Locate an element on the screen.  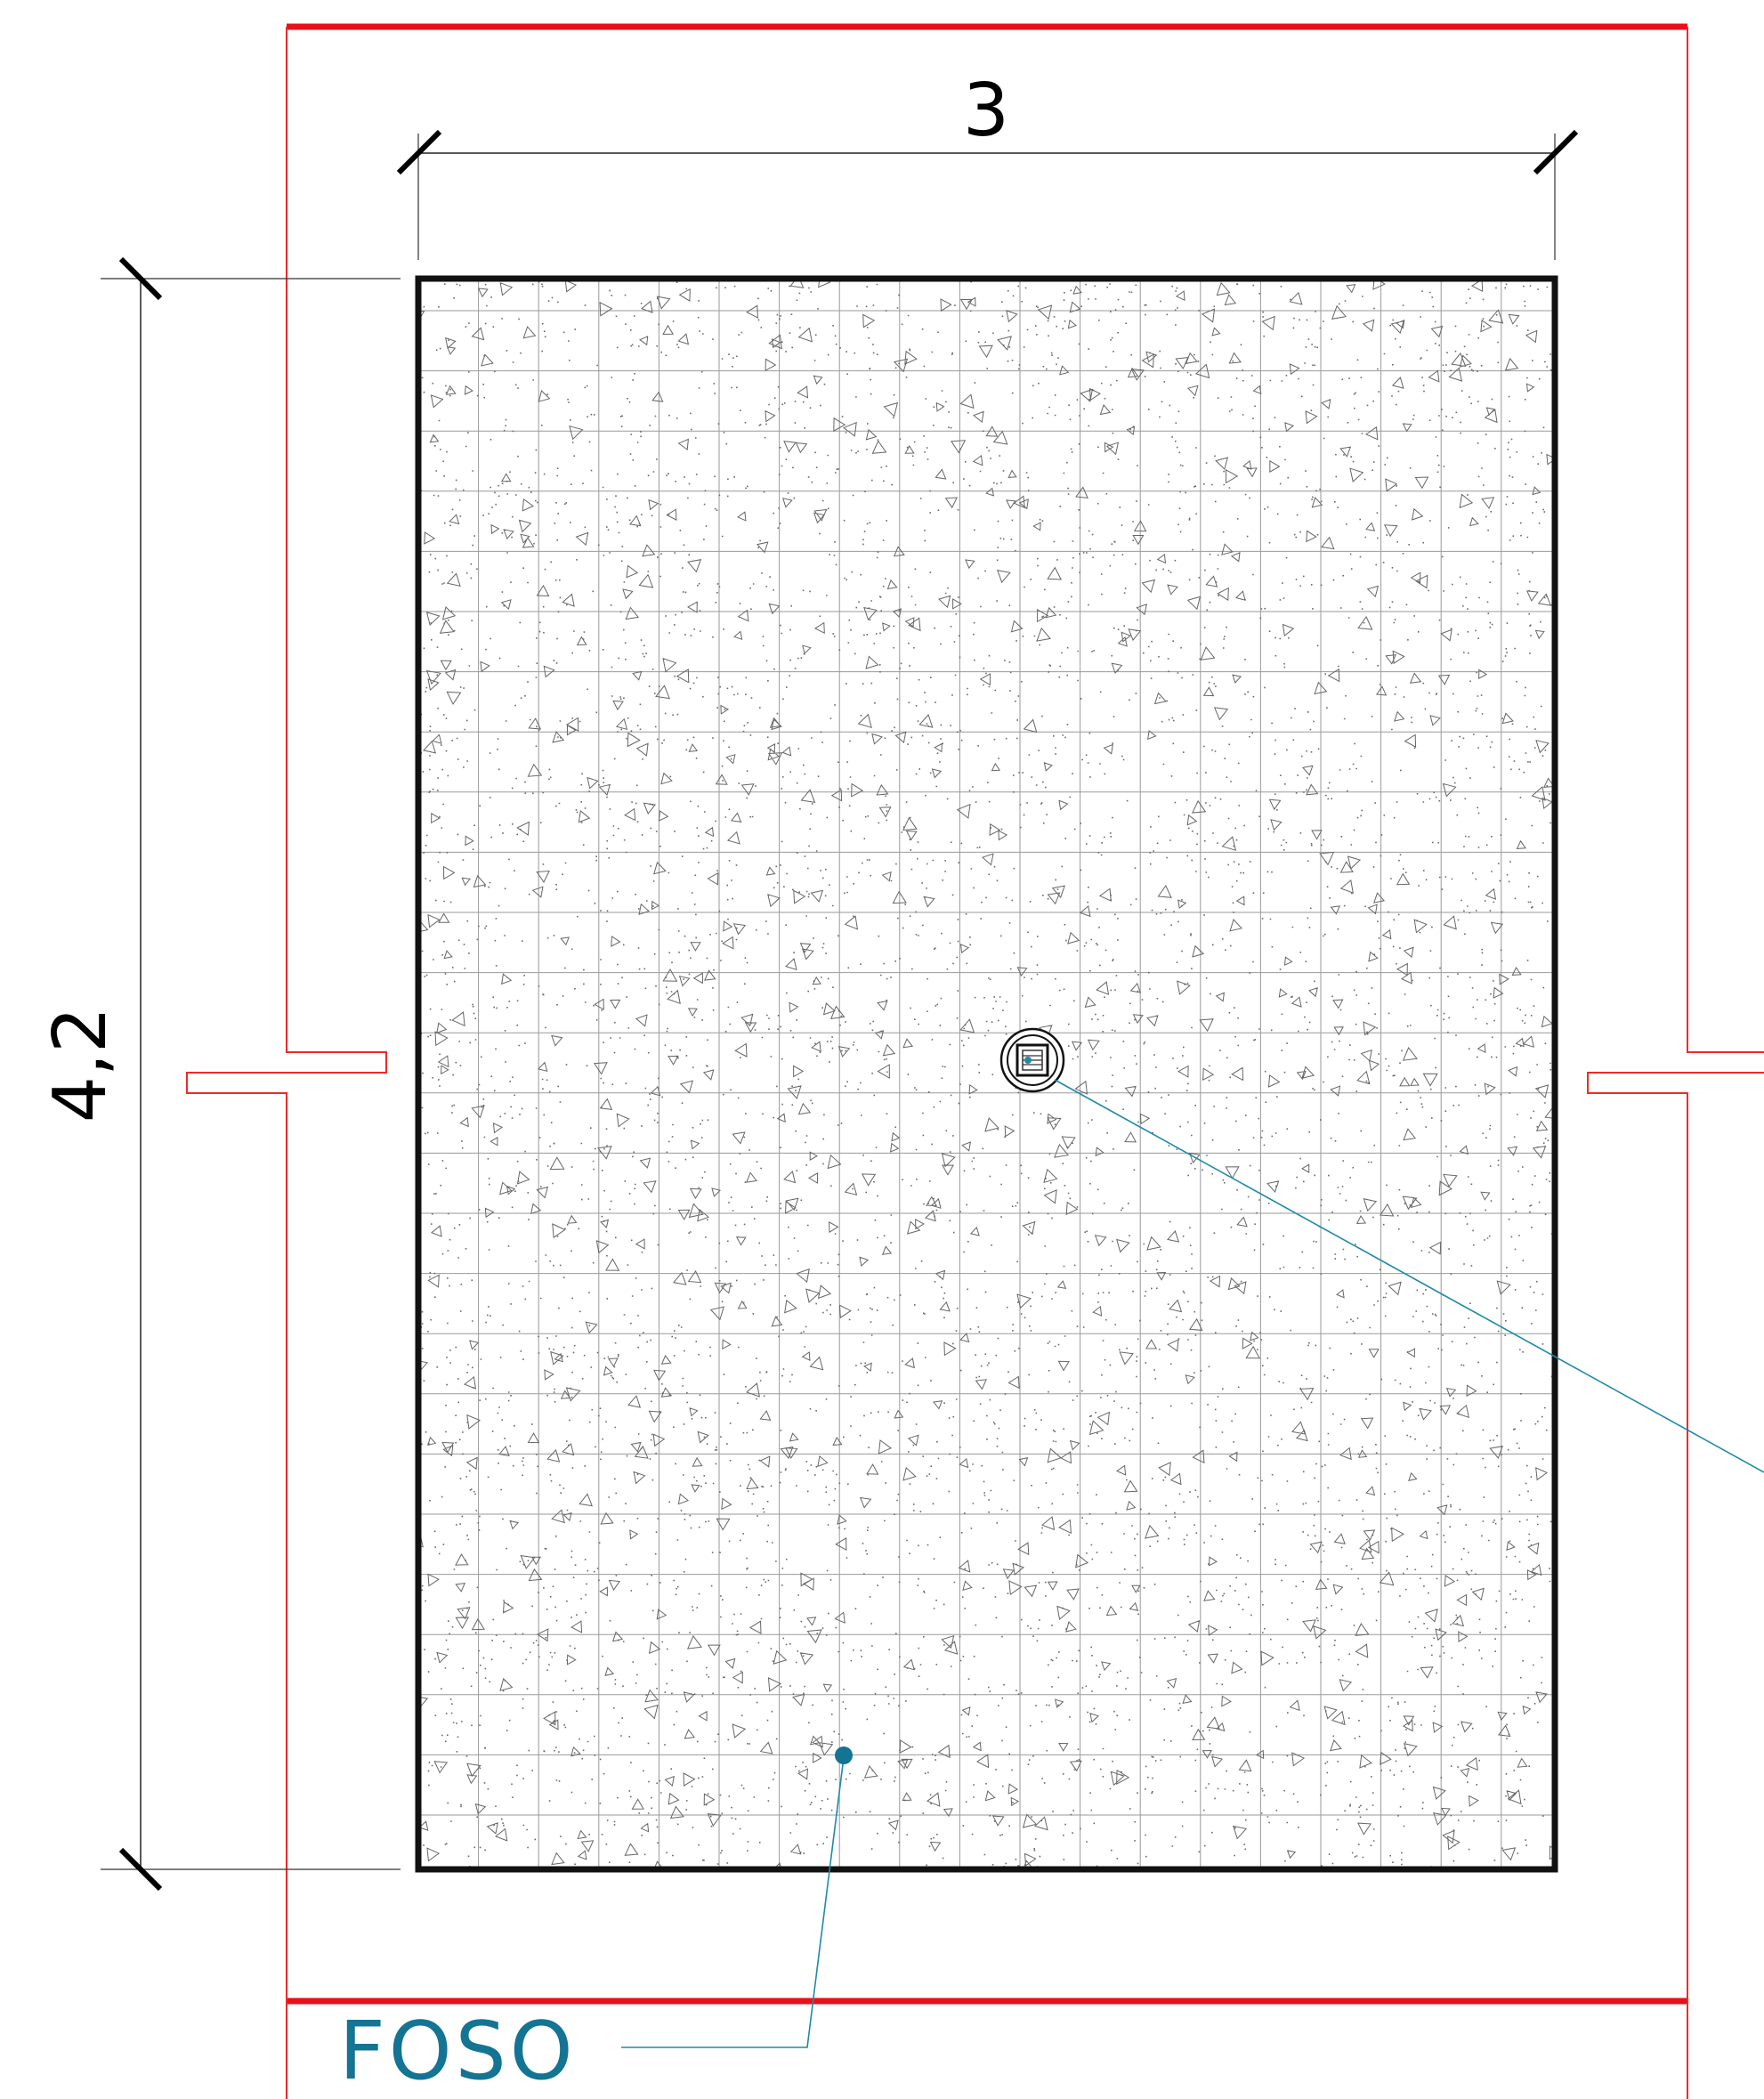
tick-right is located at coordinates (1556, 152).